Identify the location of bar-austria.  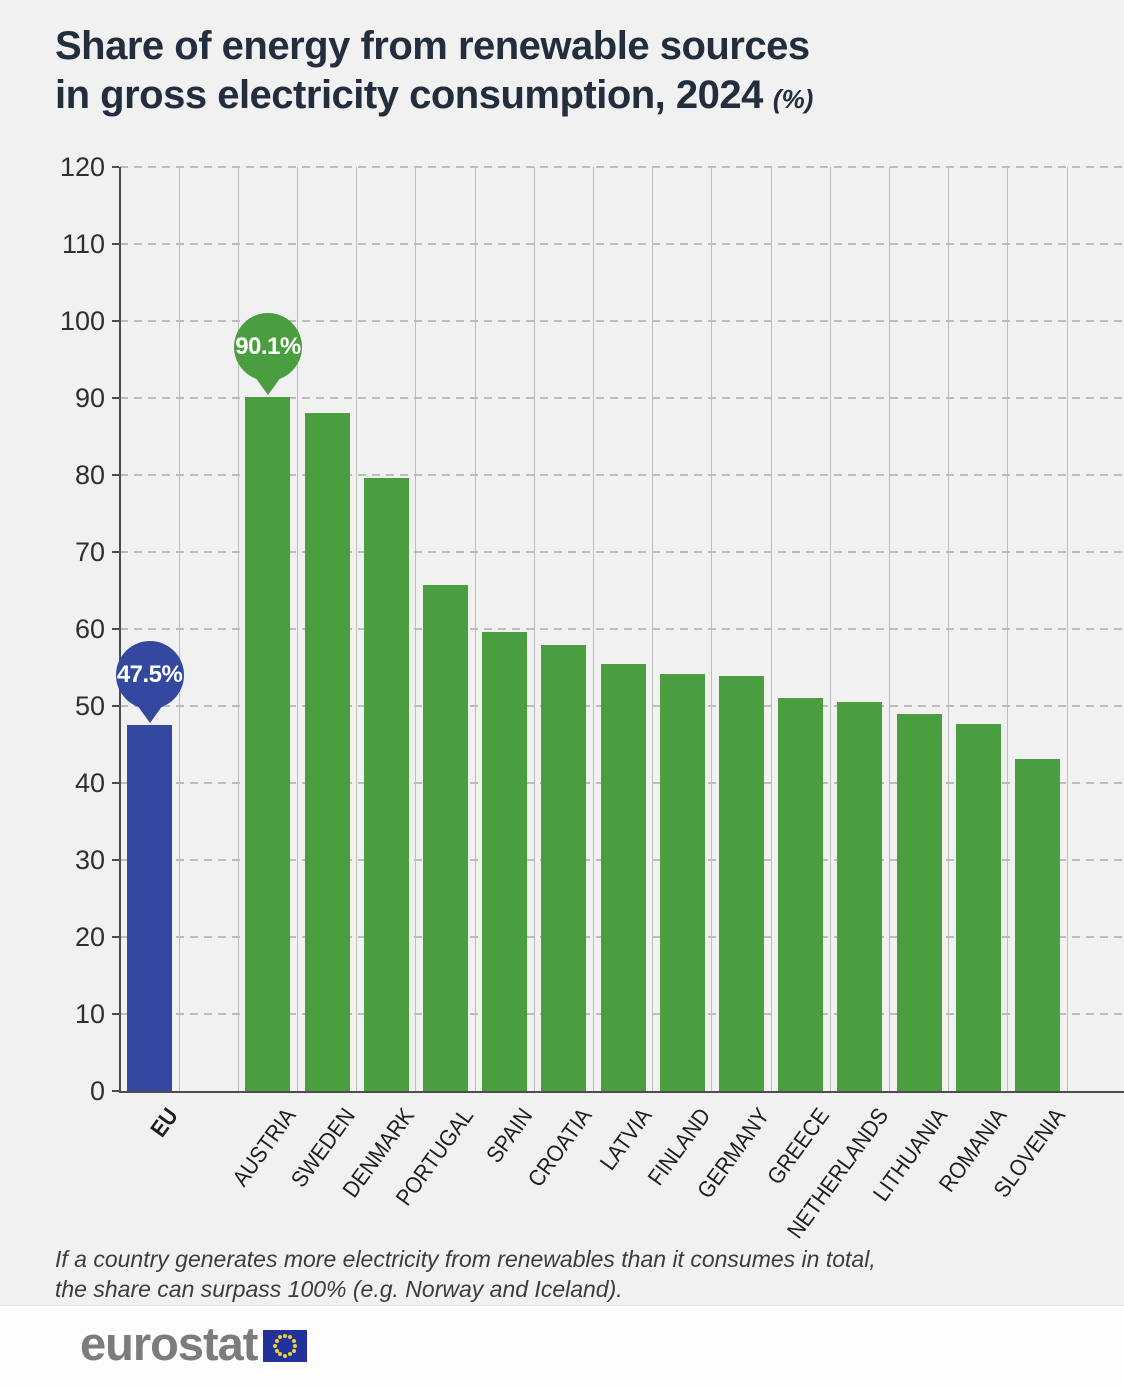
(268, 744).